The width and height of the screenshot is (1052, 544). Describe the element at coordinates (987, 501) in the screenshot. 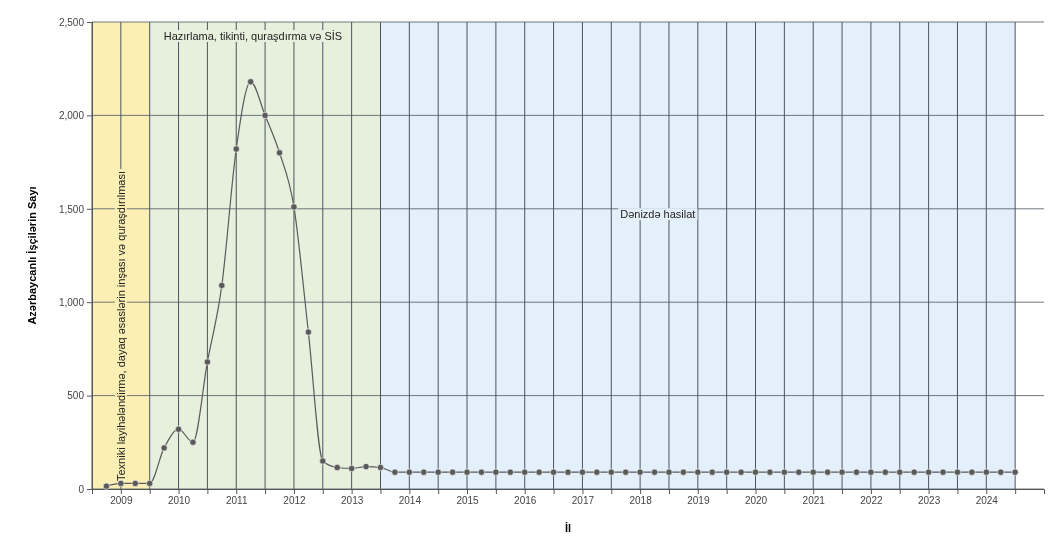

I see `x-tick-label: 2024` at that location.